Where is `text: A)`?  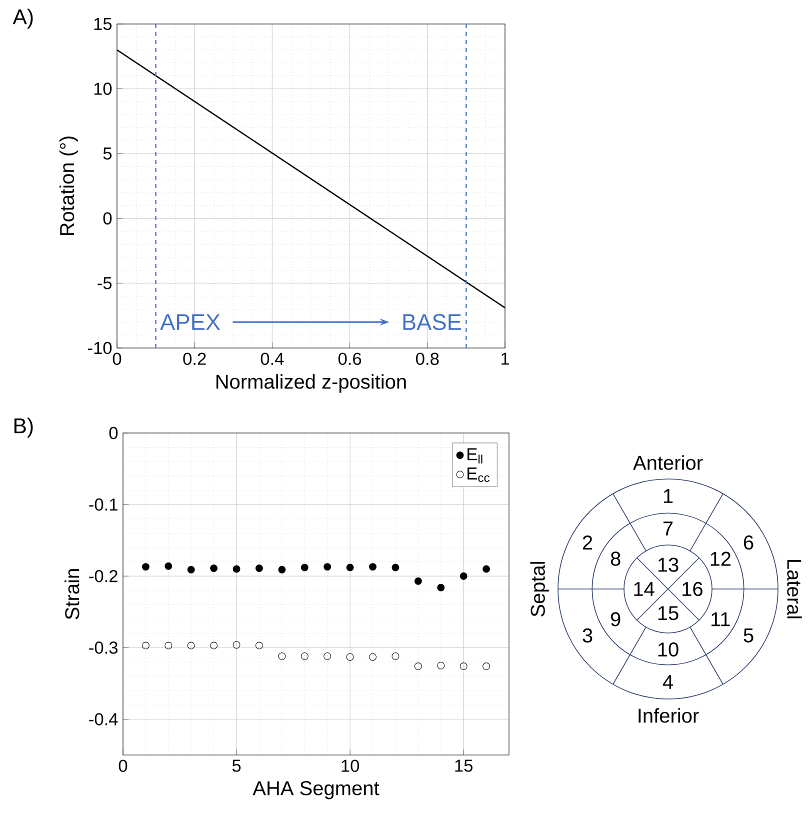 text: A) is located at coordinates (22, 18).